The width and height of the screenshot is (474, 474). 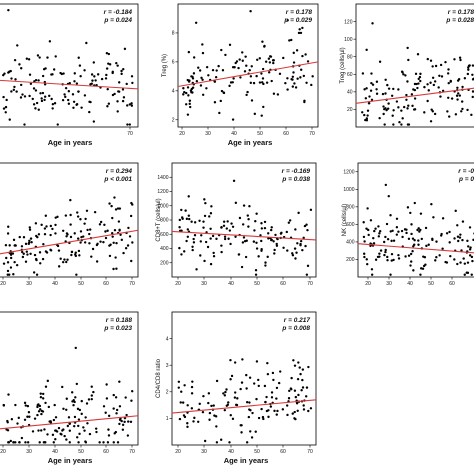 What do you see at coordinates (350, 225) in the screenshot?
I see `y-tick-label: 600` at bounding box center [350, 225].